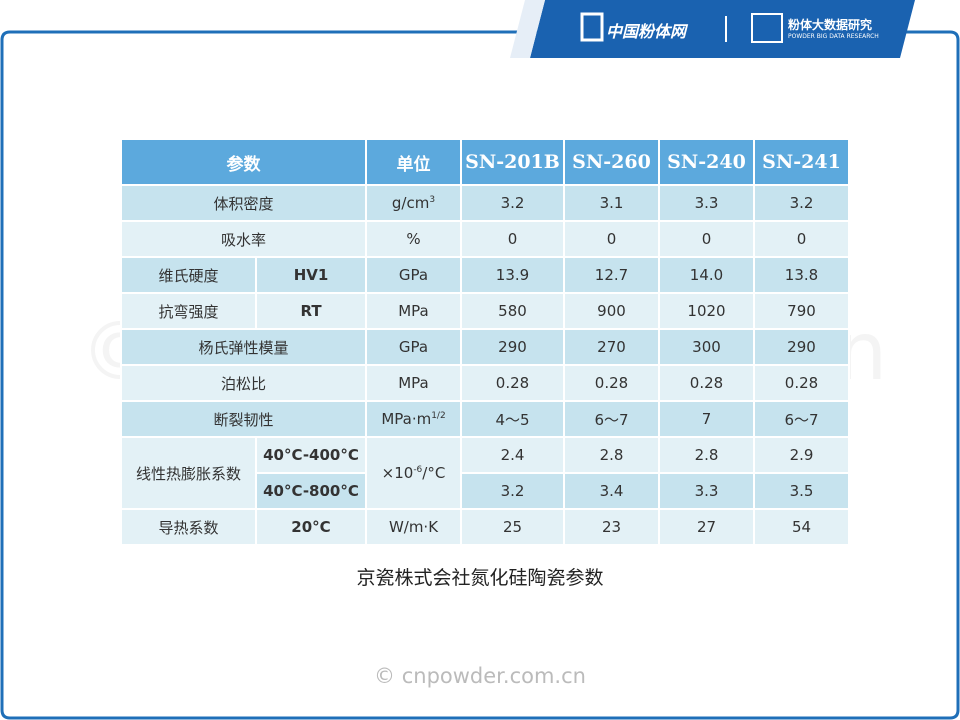 The width and height of the screenshot is (960, 720). What do you see at coordinates (830, 25) in the screenshot?
I see `brand-research: 粉体大数据研究` at bounding box center [830, 25].